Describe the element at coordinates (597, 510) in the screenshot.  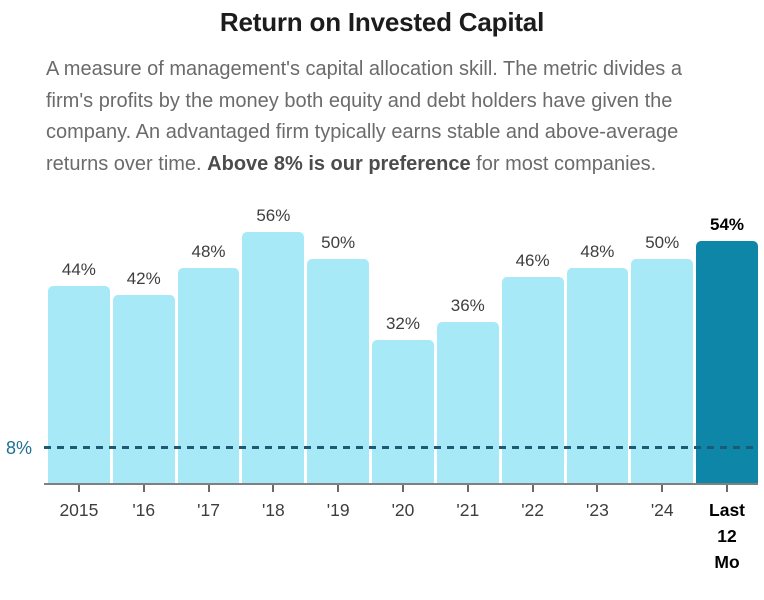
I see `x-axis-label: '23` at that location.